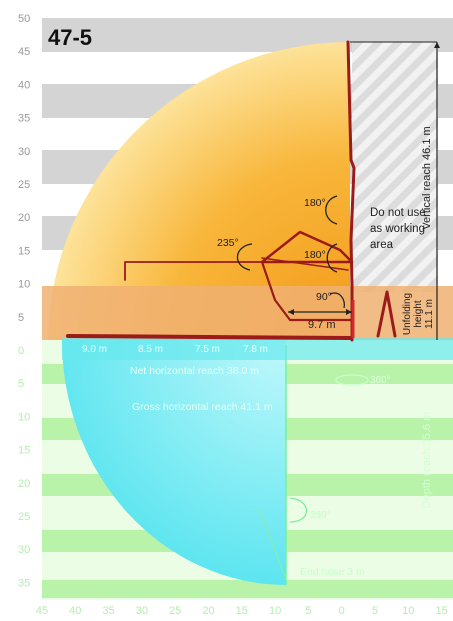  I want to click on dim-9-7-label: 9.7 m, so click(322, 325).